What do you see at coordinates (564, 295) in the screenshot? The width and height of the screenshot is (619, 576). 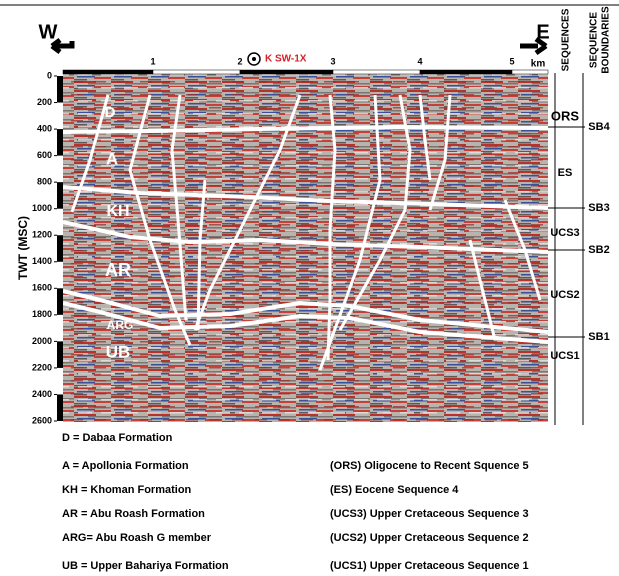 I see `sequence-label: UCS2` at bounding box center [564, 295].